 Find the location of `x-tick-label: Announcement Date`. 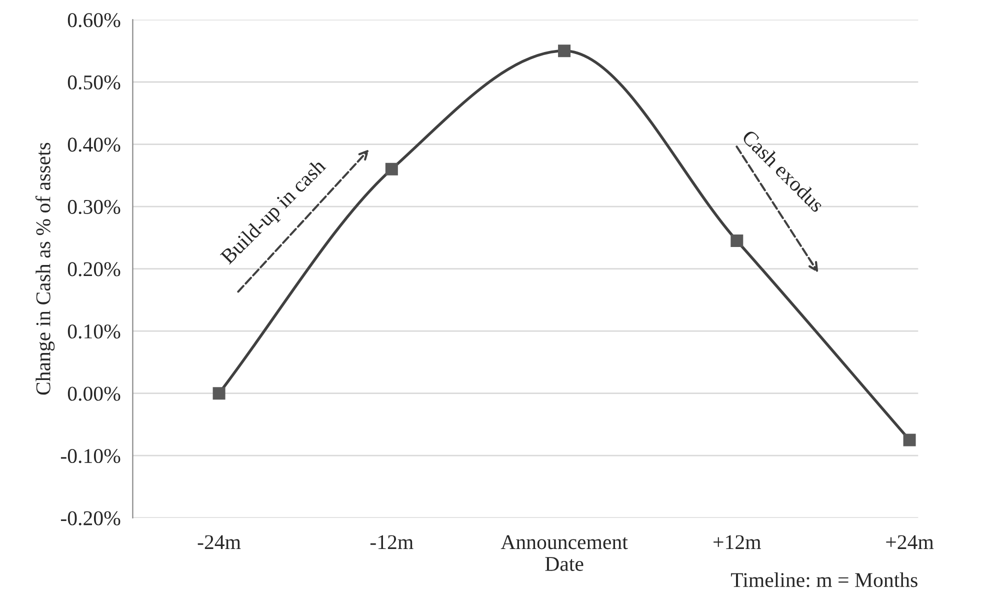

x-tick-label: Announcement Date is located at coordinates (564, 553).